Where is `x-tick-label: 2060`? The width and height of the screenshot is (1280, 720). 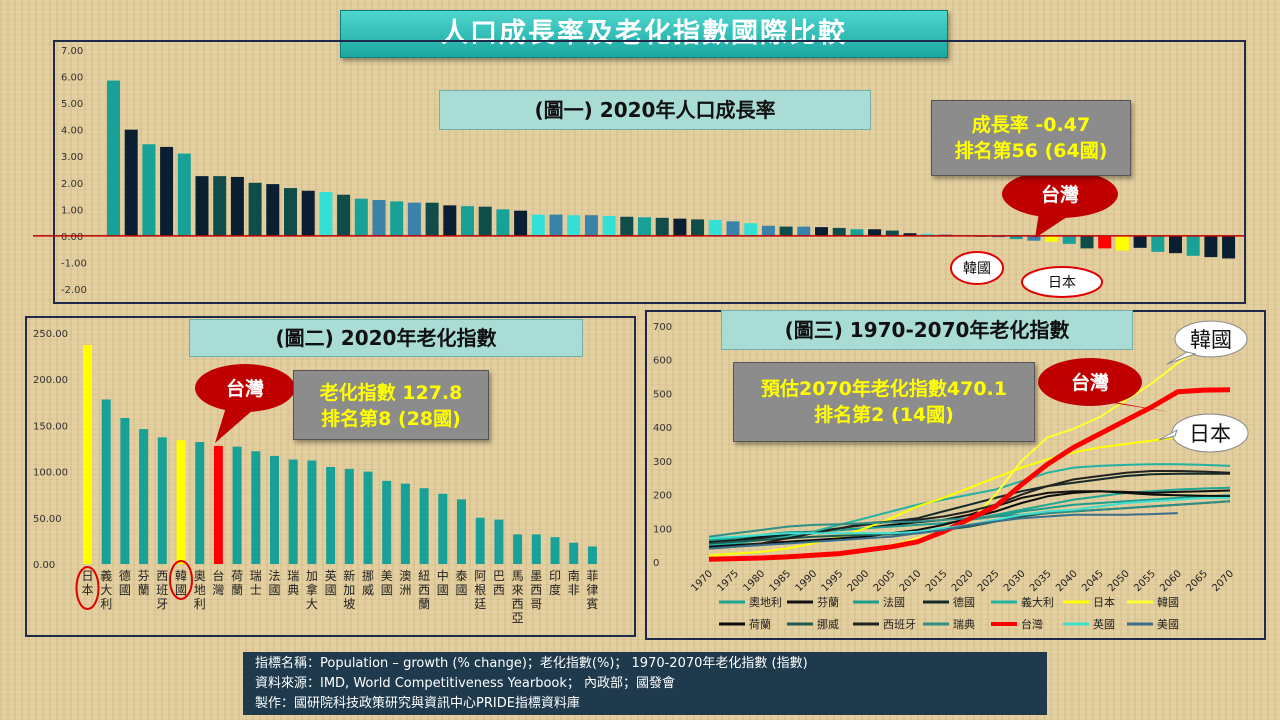 x-tick-label: 2060 is located at coordinates (1171, 581).